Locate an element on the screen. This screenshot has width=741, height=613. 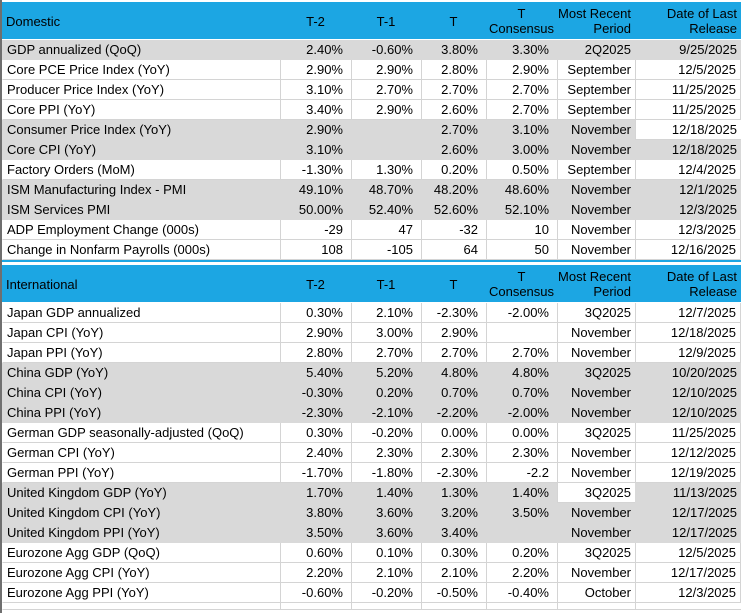
column-header-t-2: T-2 is located at coordinates (315, 21).